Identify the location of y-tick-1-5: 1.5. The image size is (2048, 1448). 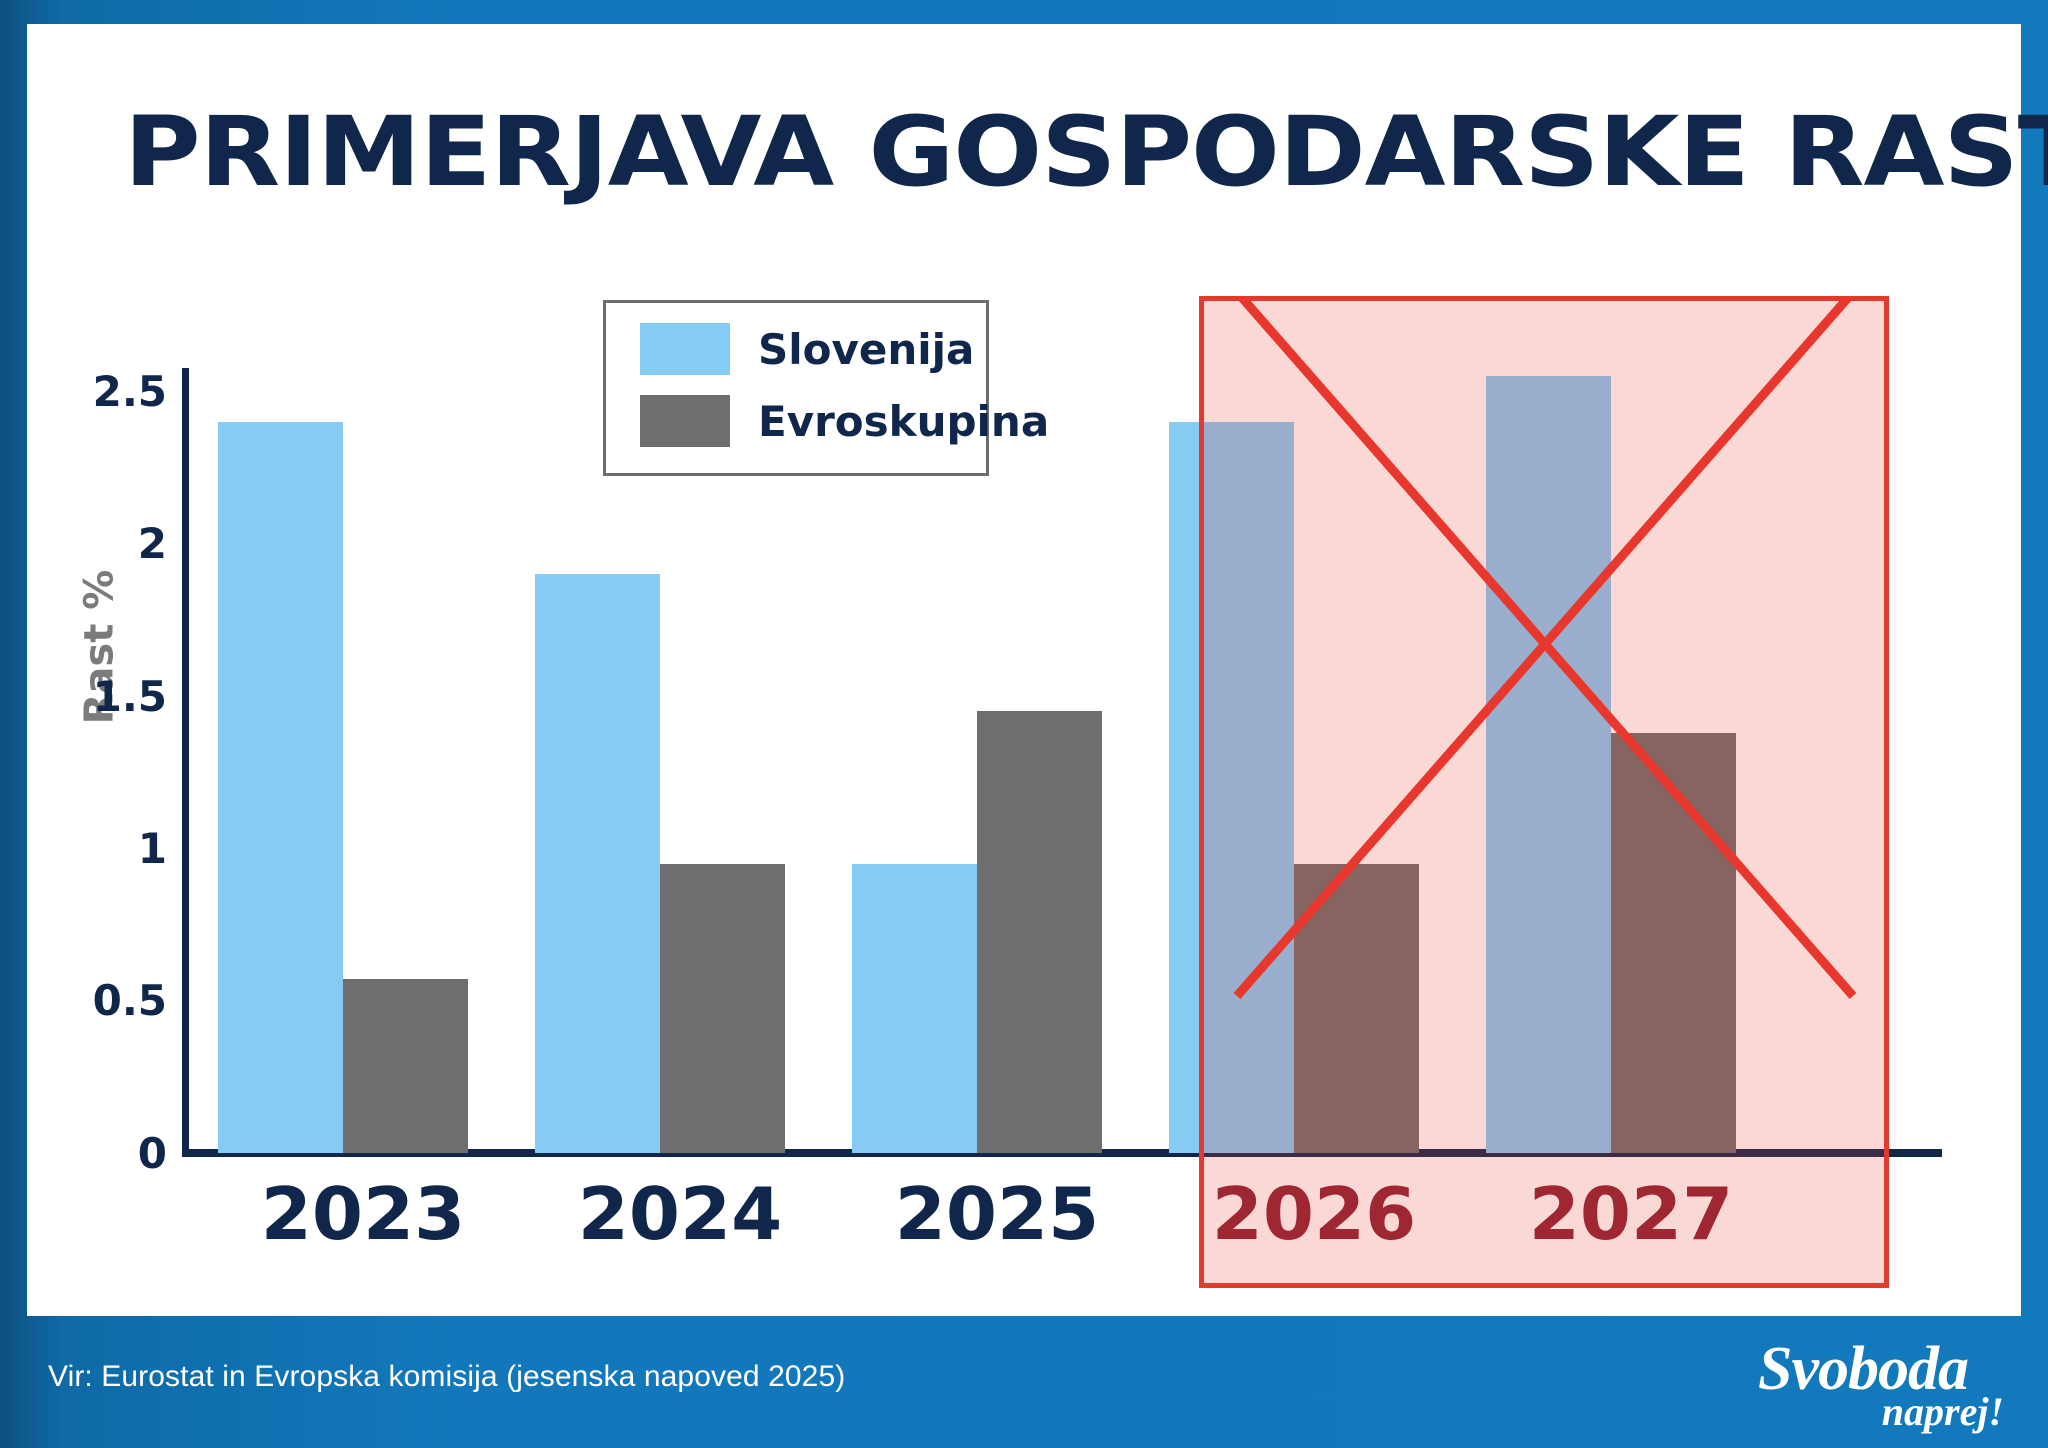
(129, 696).